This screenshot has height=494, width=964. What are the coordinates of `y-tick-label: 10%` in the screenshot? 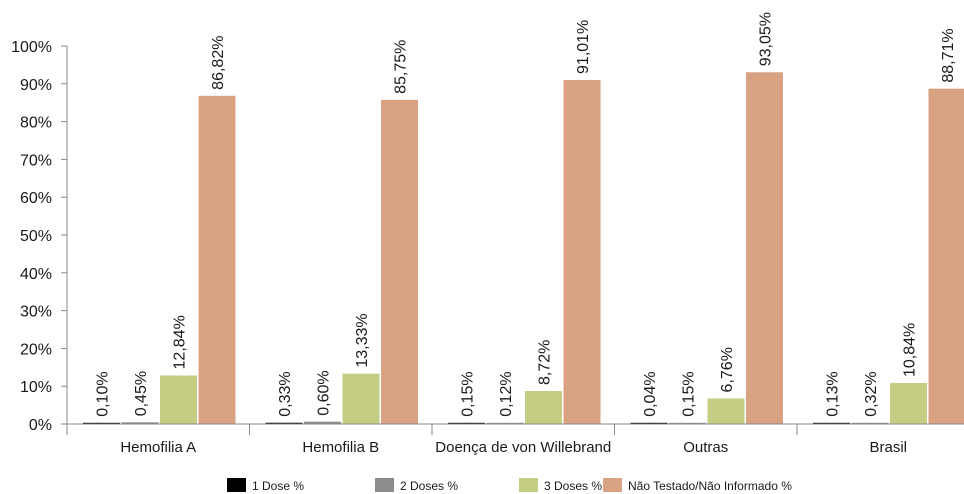 It's located at (36, 387).